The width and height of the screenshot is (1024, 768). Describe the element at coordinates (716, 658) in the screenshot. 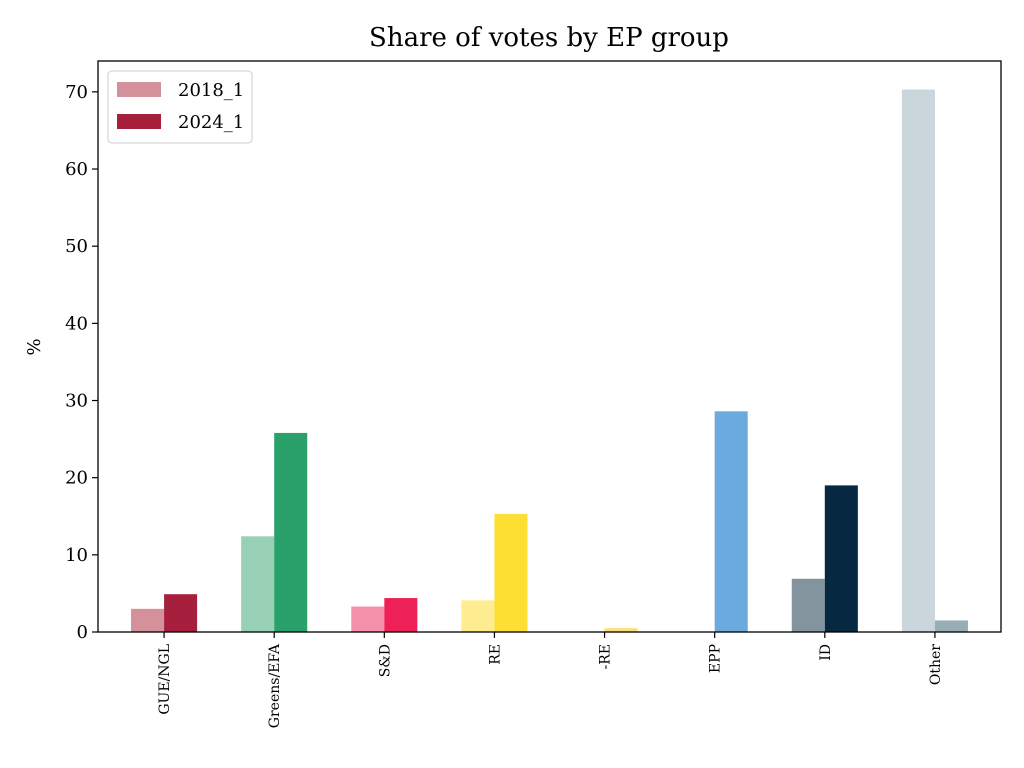

I see `x-tick-label-epp: EPP` at that location.